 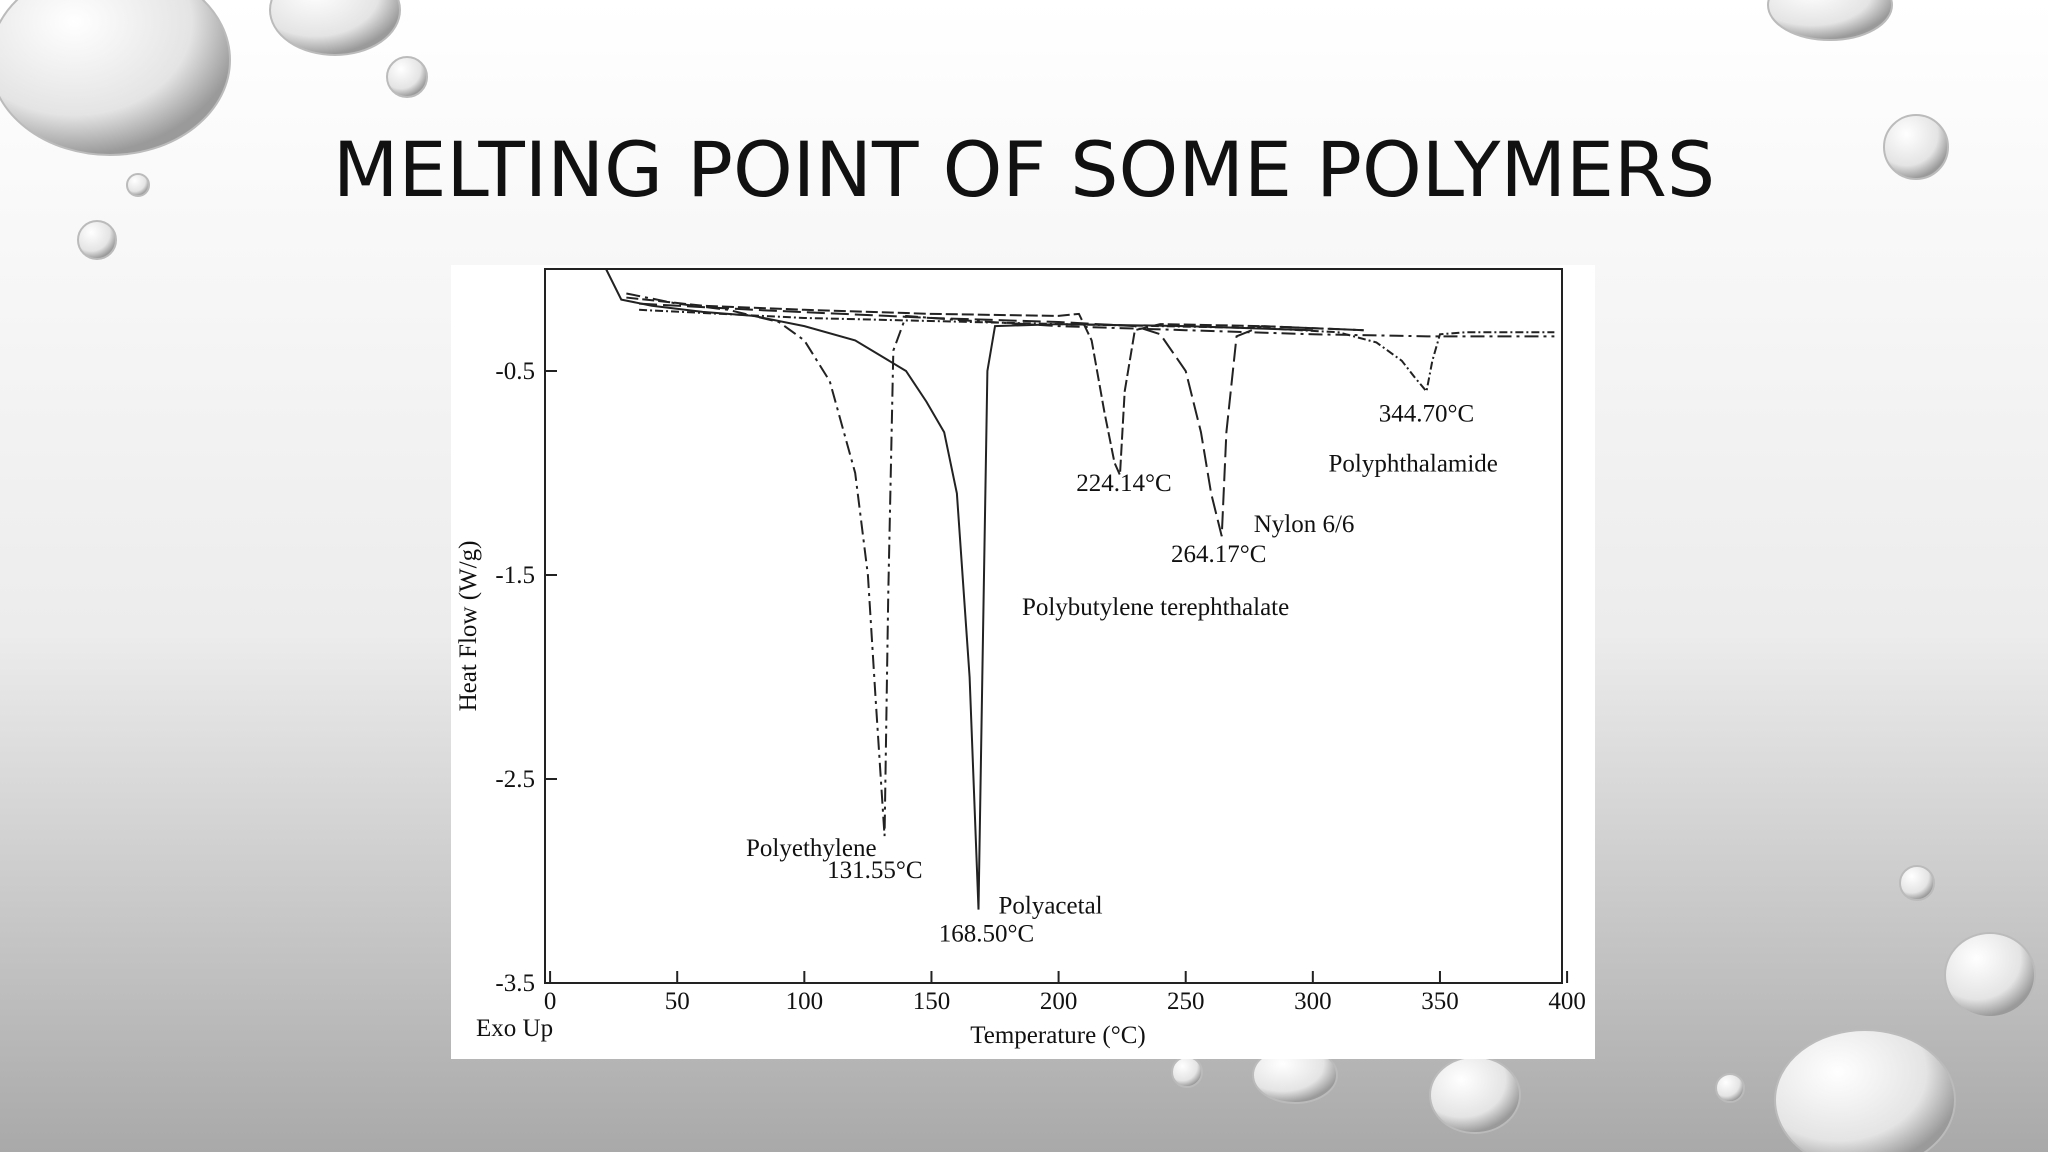 I want to click on slide-title: MELTING POINT OF SOME POLYMERS, so click(x=1024, y=169).